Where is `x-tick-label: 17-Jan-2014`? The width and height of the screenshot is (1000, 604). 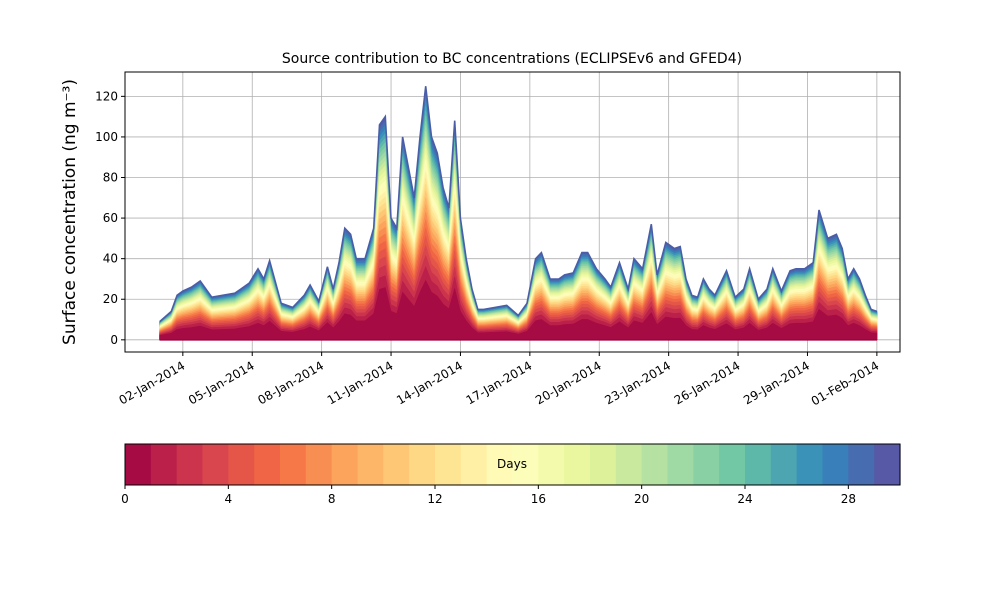 x-tick-label: 17-Jan-2014 is located at coordinates (499, 382).